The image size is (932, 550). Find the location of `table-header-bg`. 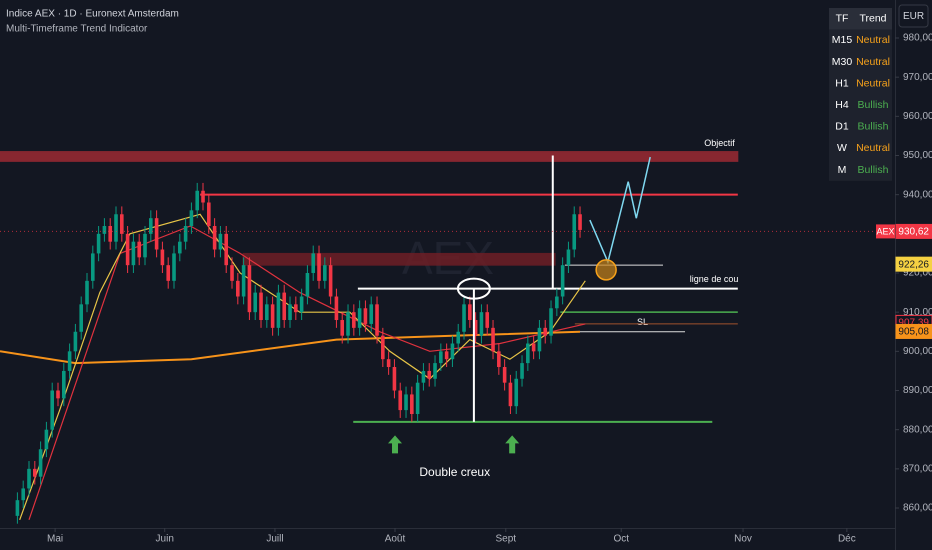

table-header-bg is located at coordinates (860, 19).